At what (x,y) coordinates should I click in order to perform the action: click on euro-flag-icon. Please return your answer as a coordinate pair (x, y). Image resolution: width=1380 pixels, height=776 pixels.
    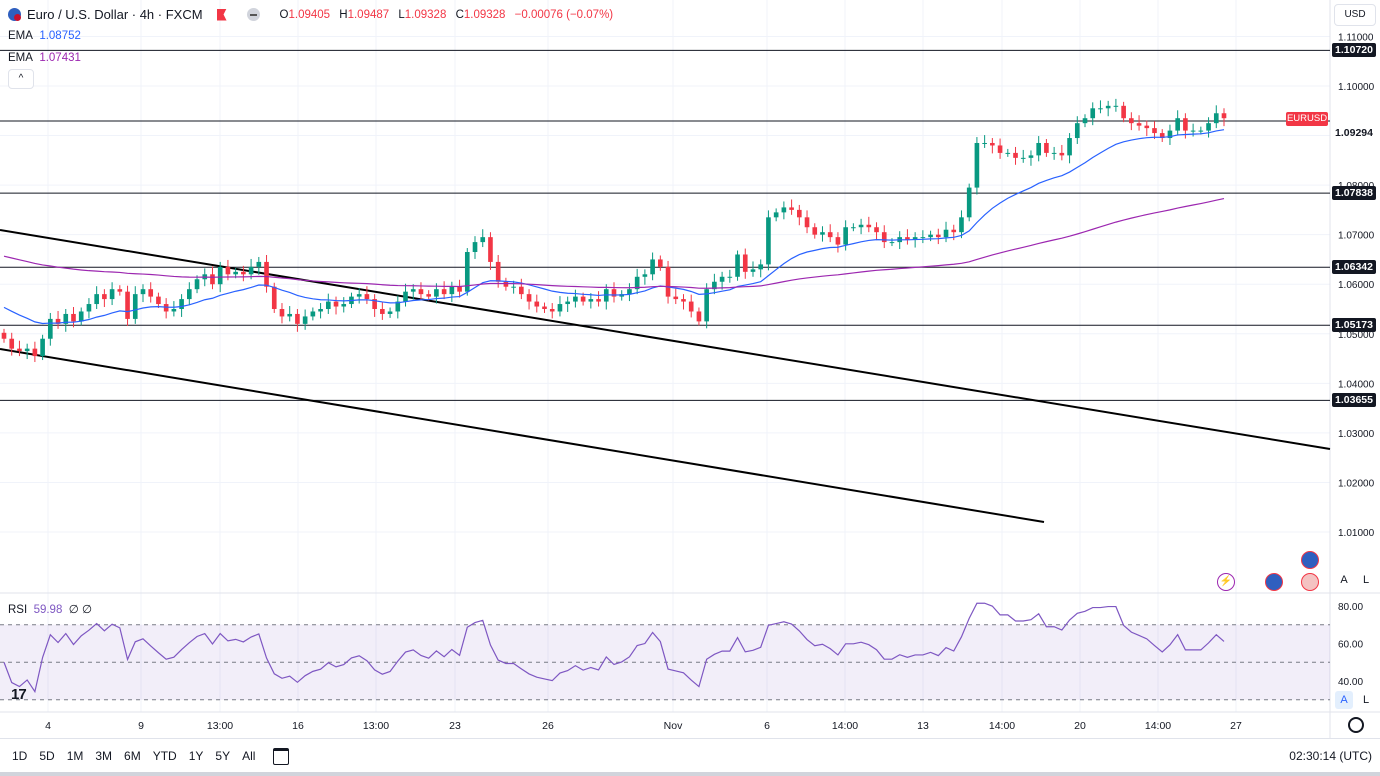
    Looking at the image, I should click on (14, 14).